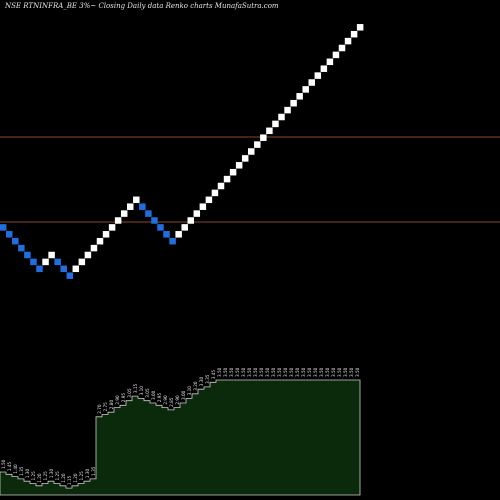 Image resolution: width=500 pixels, height=500 pixels. Describe the element at coordinates (135, 388) in the screenshot. I see `volume-label: 3.15` at that location.